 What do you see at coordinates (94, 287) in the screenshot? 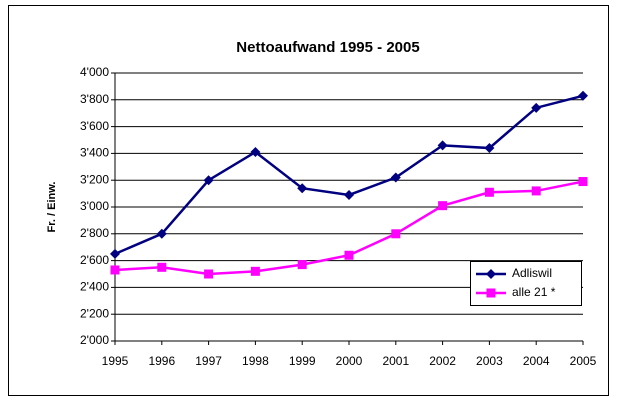
I see `y-tick-label: 2'400` at bounding box center [94, 287].